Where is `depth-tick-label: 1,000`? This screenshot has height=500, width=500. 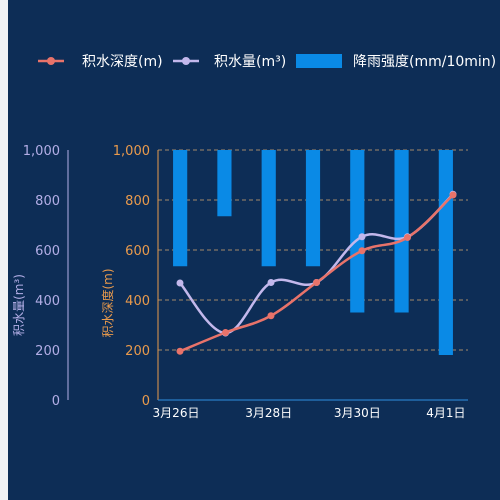 depth-tick-label: 1,000 is located at coordinates (131, 151).